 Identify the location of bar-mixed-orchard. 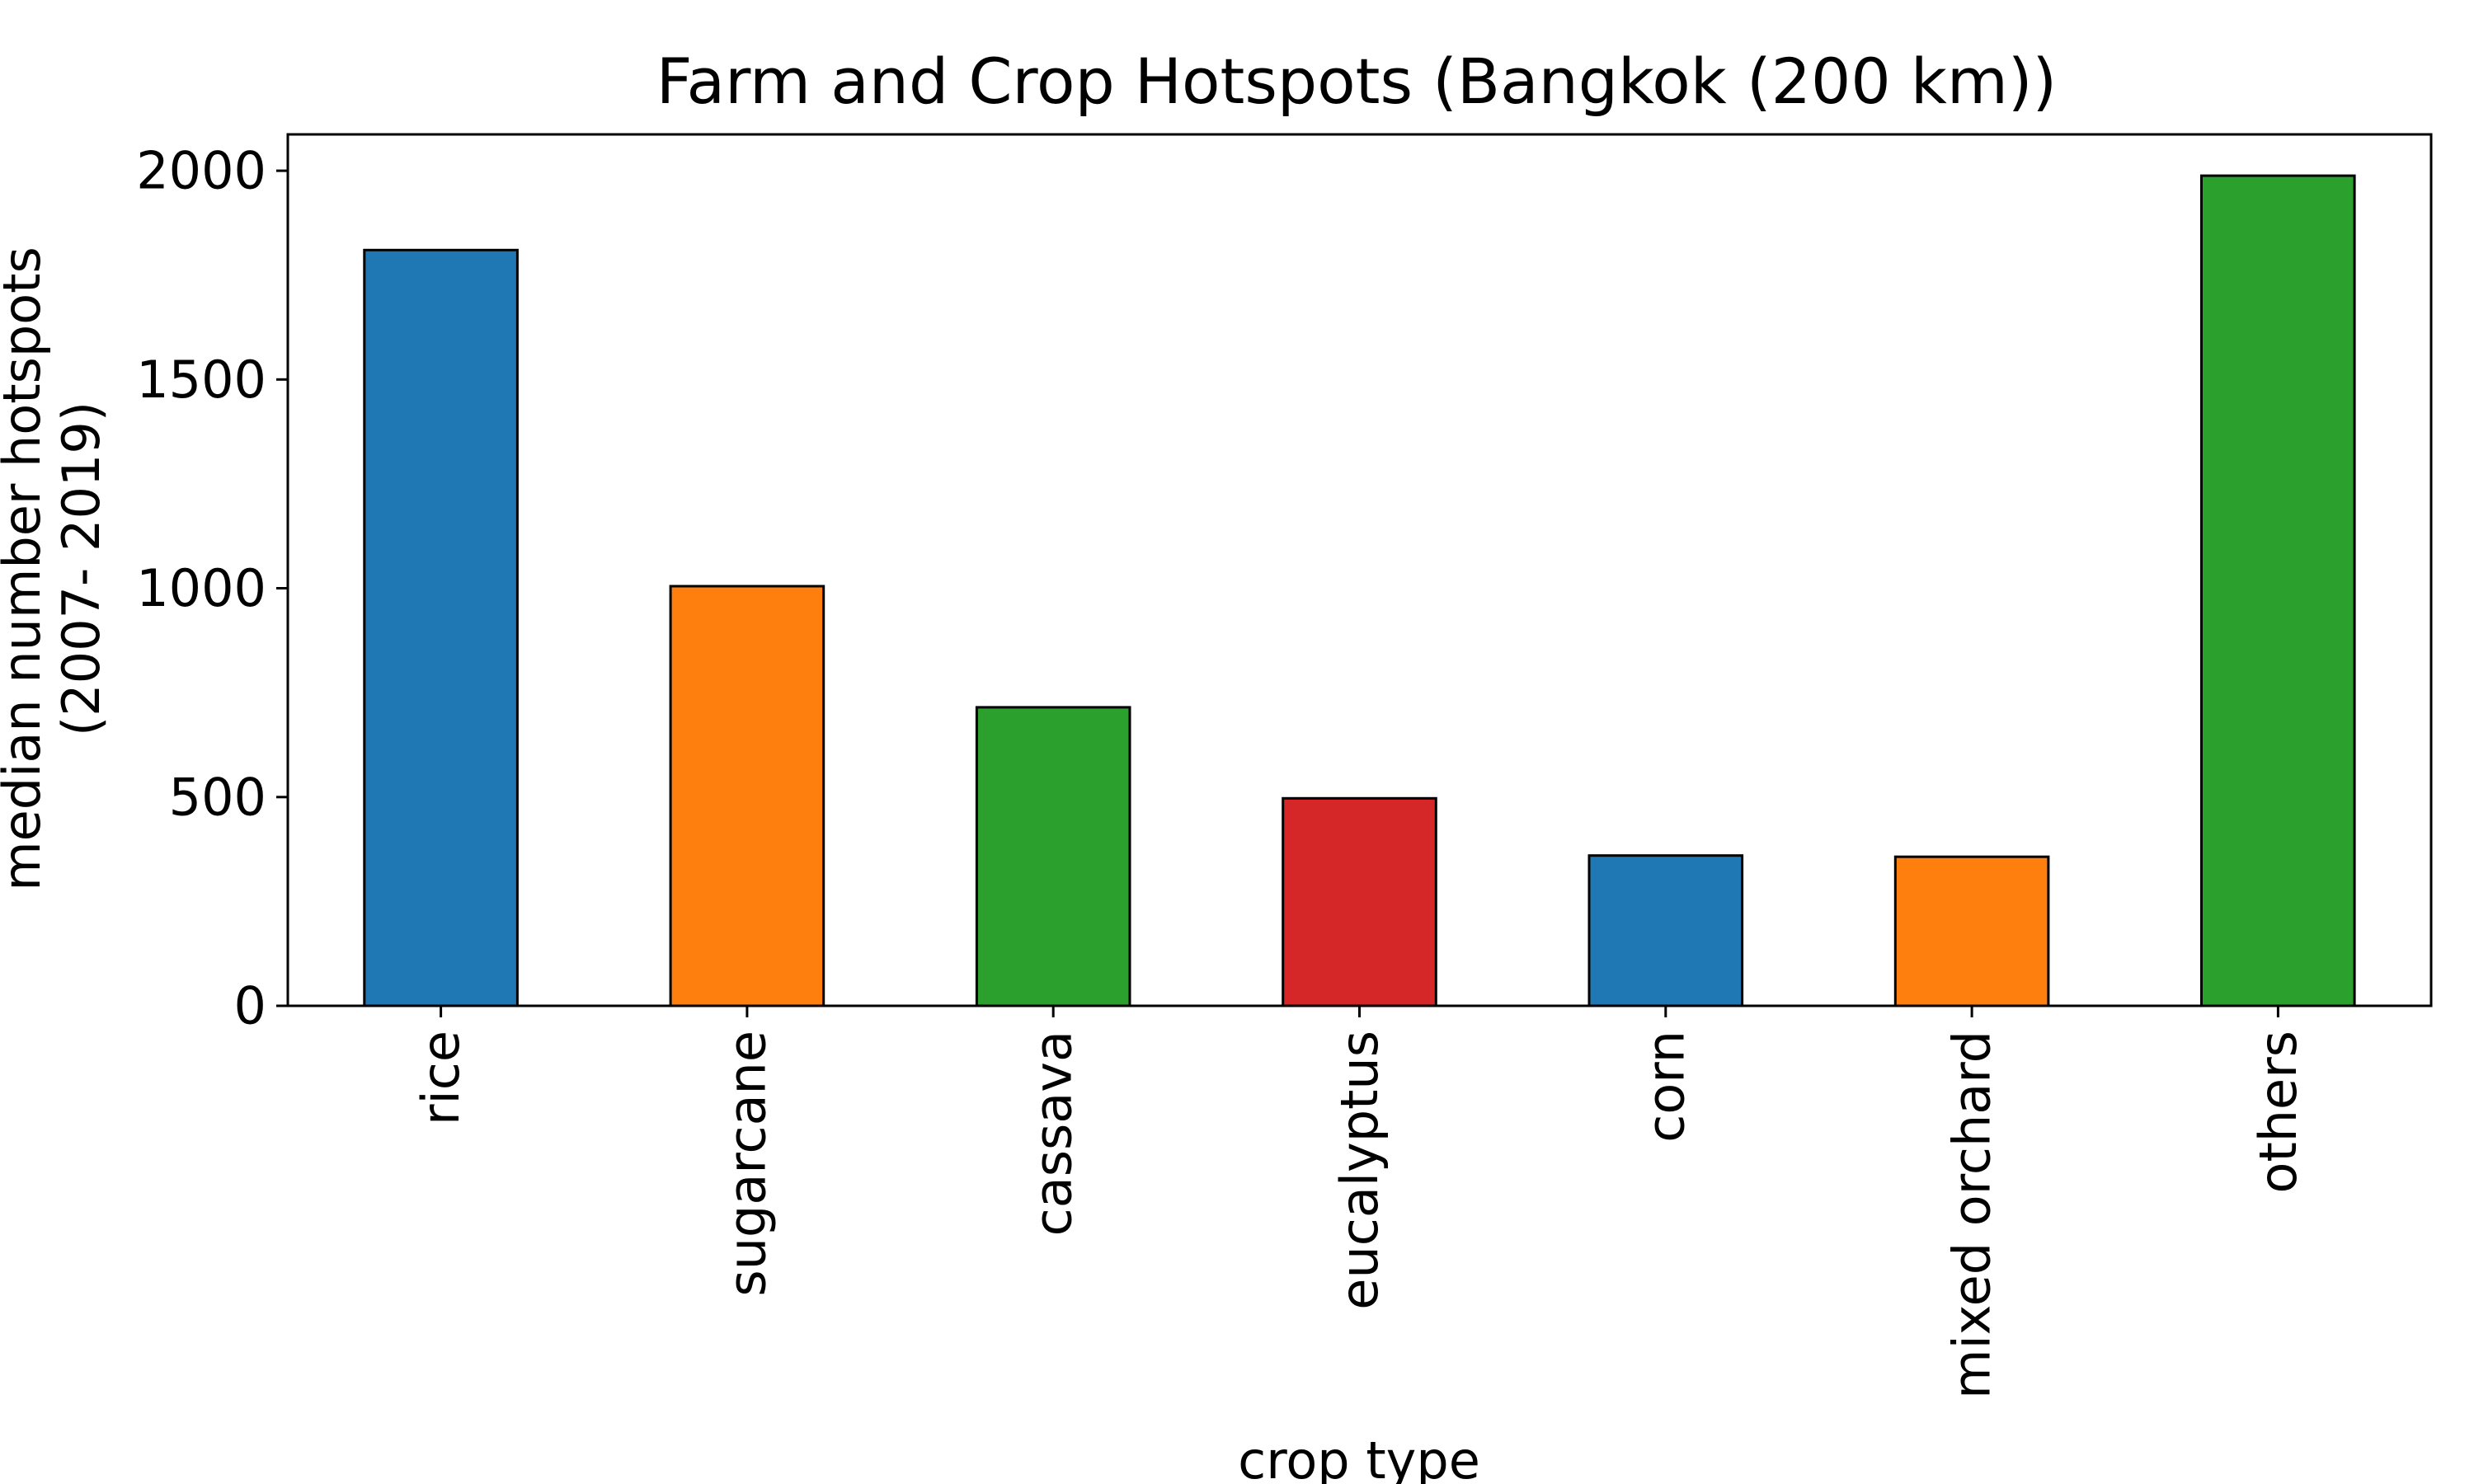
(1971, 931).